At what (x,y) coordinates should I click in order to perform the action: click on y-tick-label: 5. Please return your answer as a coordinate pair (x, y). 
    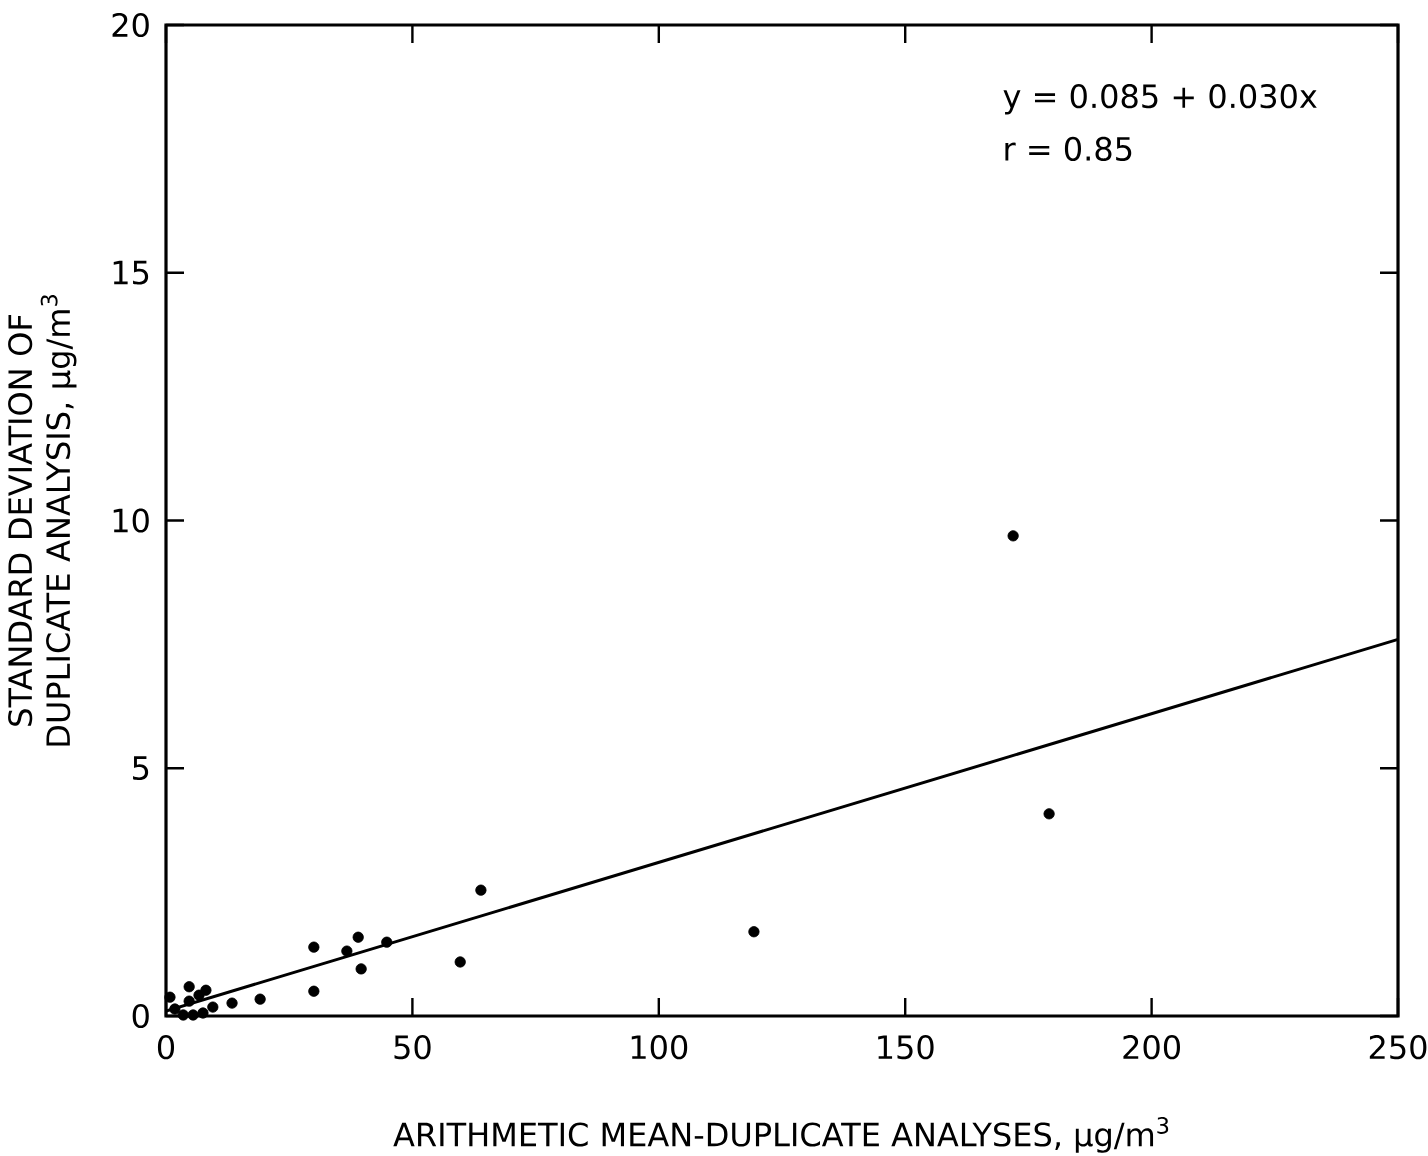
    Looking at the image, I should click on (141, 768).